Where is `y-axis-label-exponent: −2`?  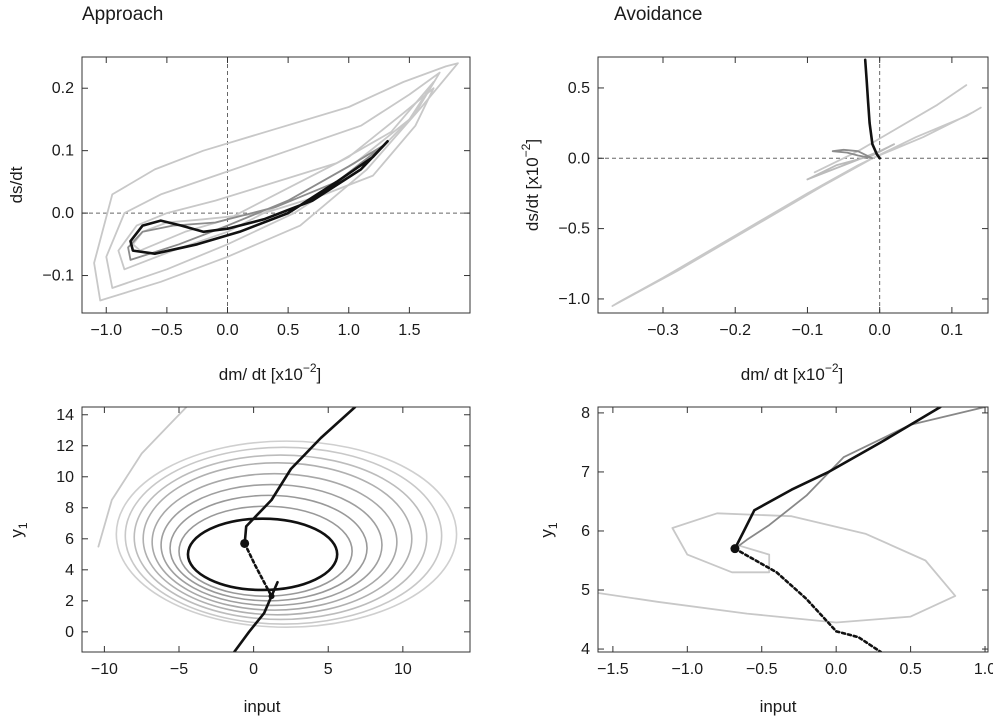 y-axis-label-exponent: −2 is located at coordinates (526, 150).